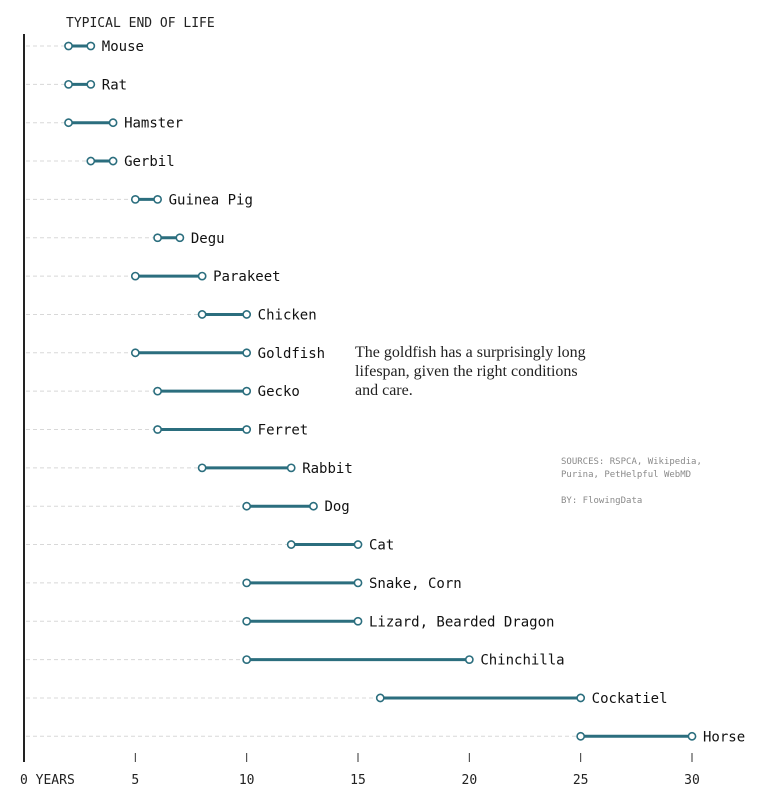 Image resolution: width=771 pixels, height=800 pixels. Describe the element at coordinates (135, 780) in the screenshot. I see `x-tick-label: 5` at that location.